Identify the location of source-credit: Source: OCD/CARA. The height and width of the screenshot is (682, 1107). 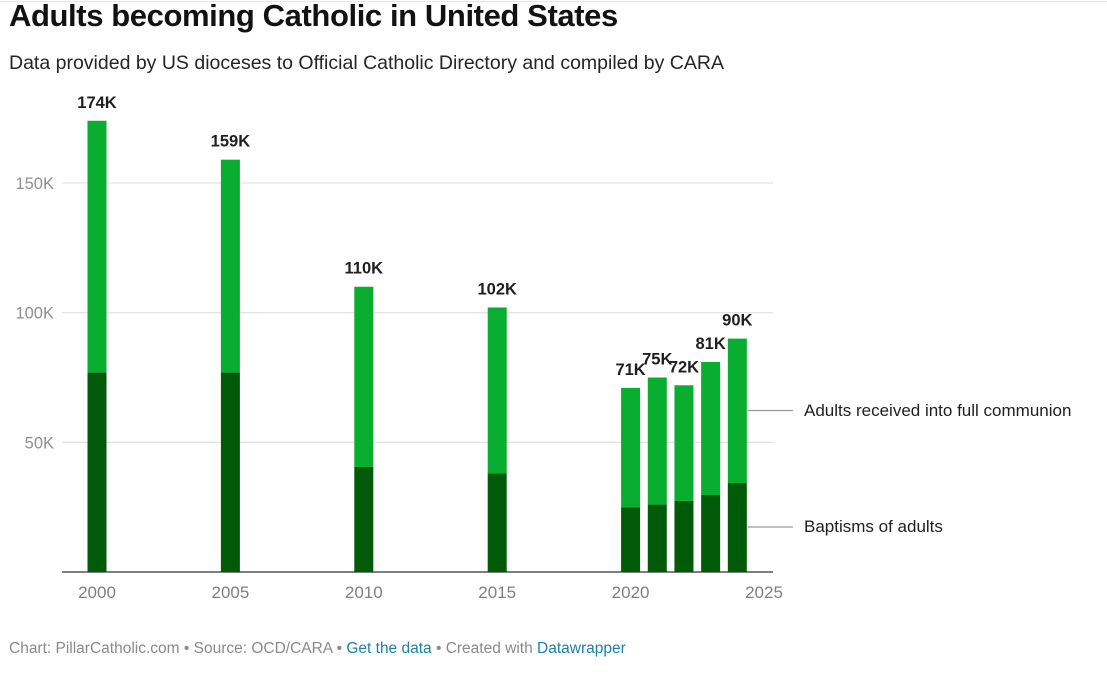
(263, 648).